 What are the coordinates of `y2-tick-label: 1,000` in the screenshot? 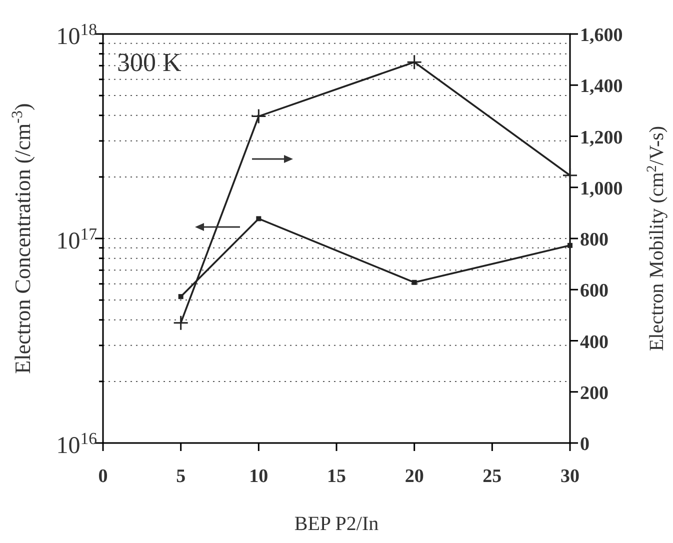 It's located at (601, 189).